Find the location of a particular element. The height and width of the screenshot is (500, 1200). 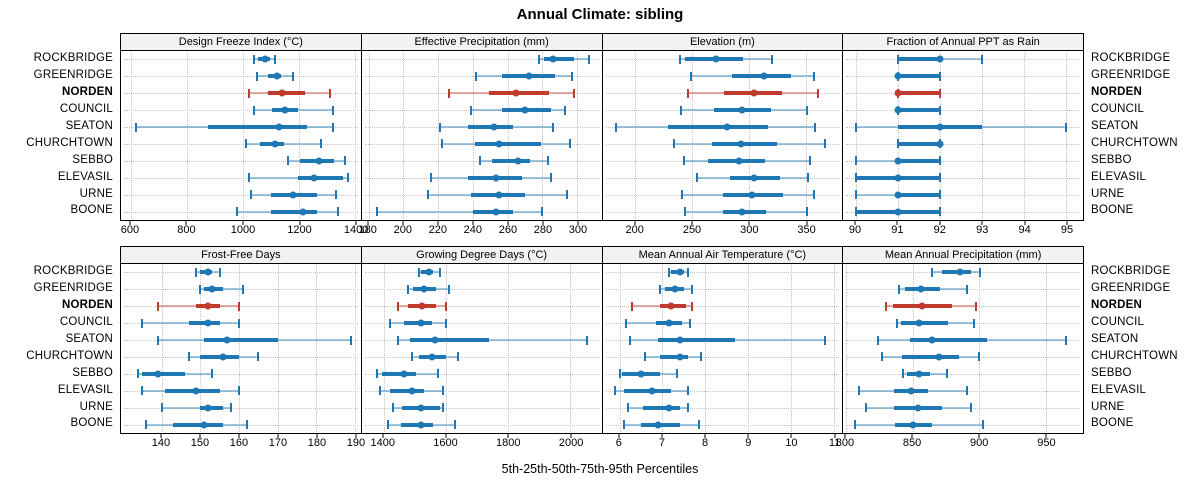

percentile-glyph-churchtown is located at coordinates (723, 357).